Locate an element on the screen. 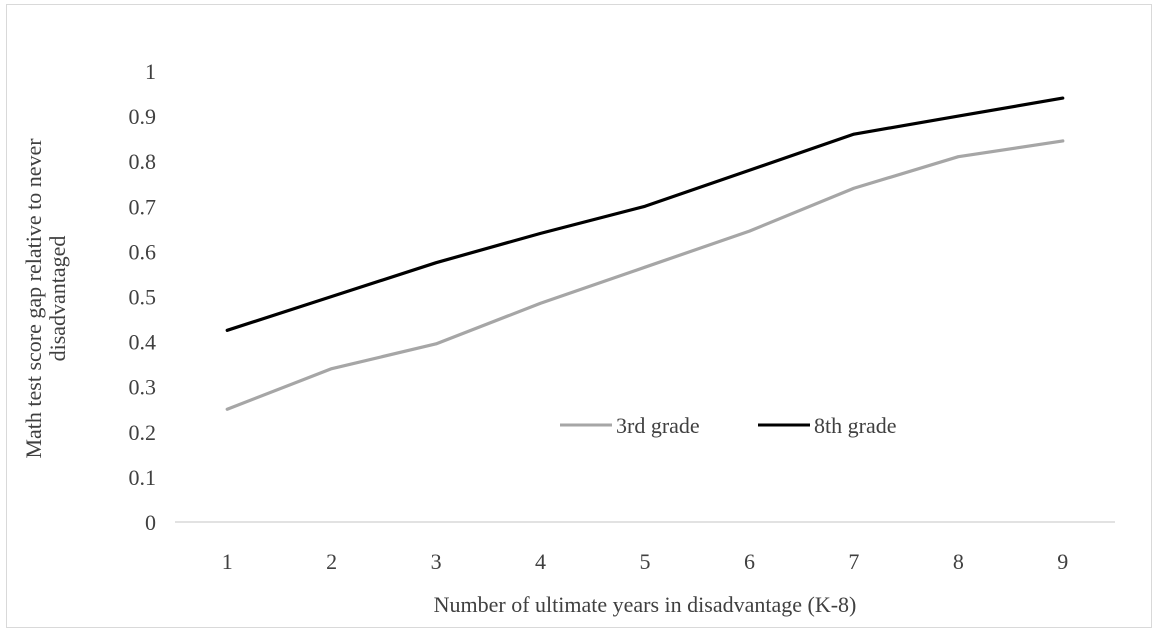 Image resolution: width=1160 pixels, height=631 pixels. y-tick-label: 0.3 is located at coordinates (143, 387).